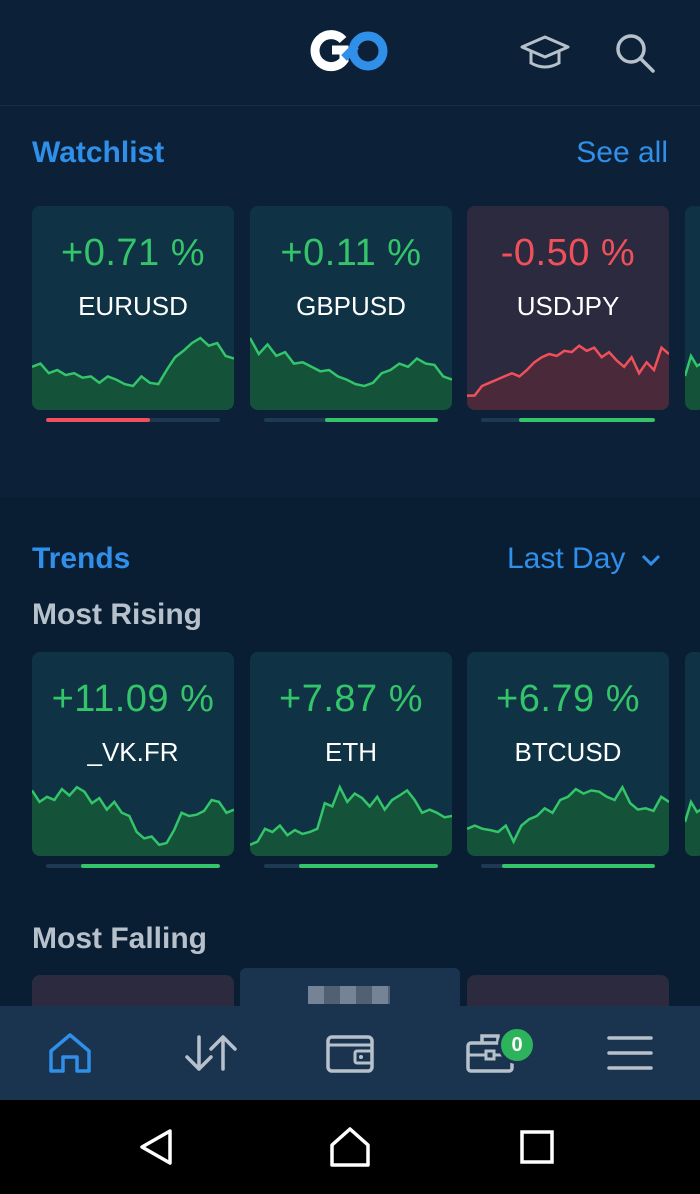 The height and width of the screenshot is (1194, 700). What do you see at coordinates (349, 995) in the screenshot?
I see `blurred-content` at bounding box center [349, 995].